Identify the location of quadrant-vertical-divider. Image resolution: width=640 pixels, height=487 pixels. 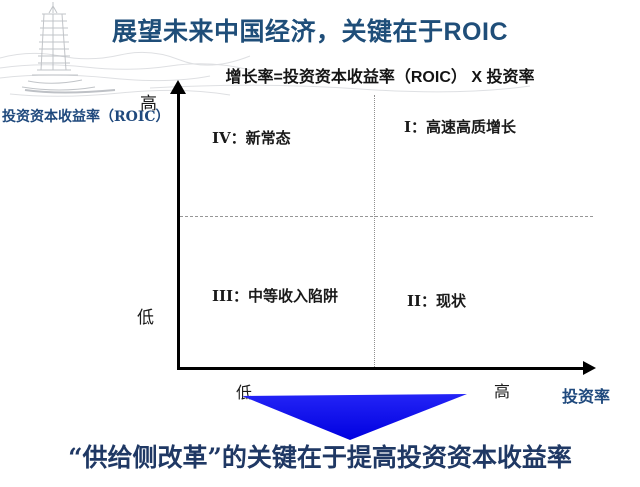
(374, 231).